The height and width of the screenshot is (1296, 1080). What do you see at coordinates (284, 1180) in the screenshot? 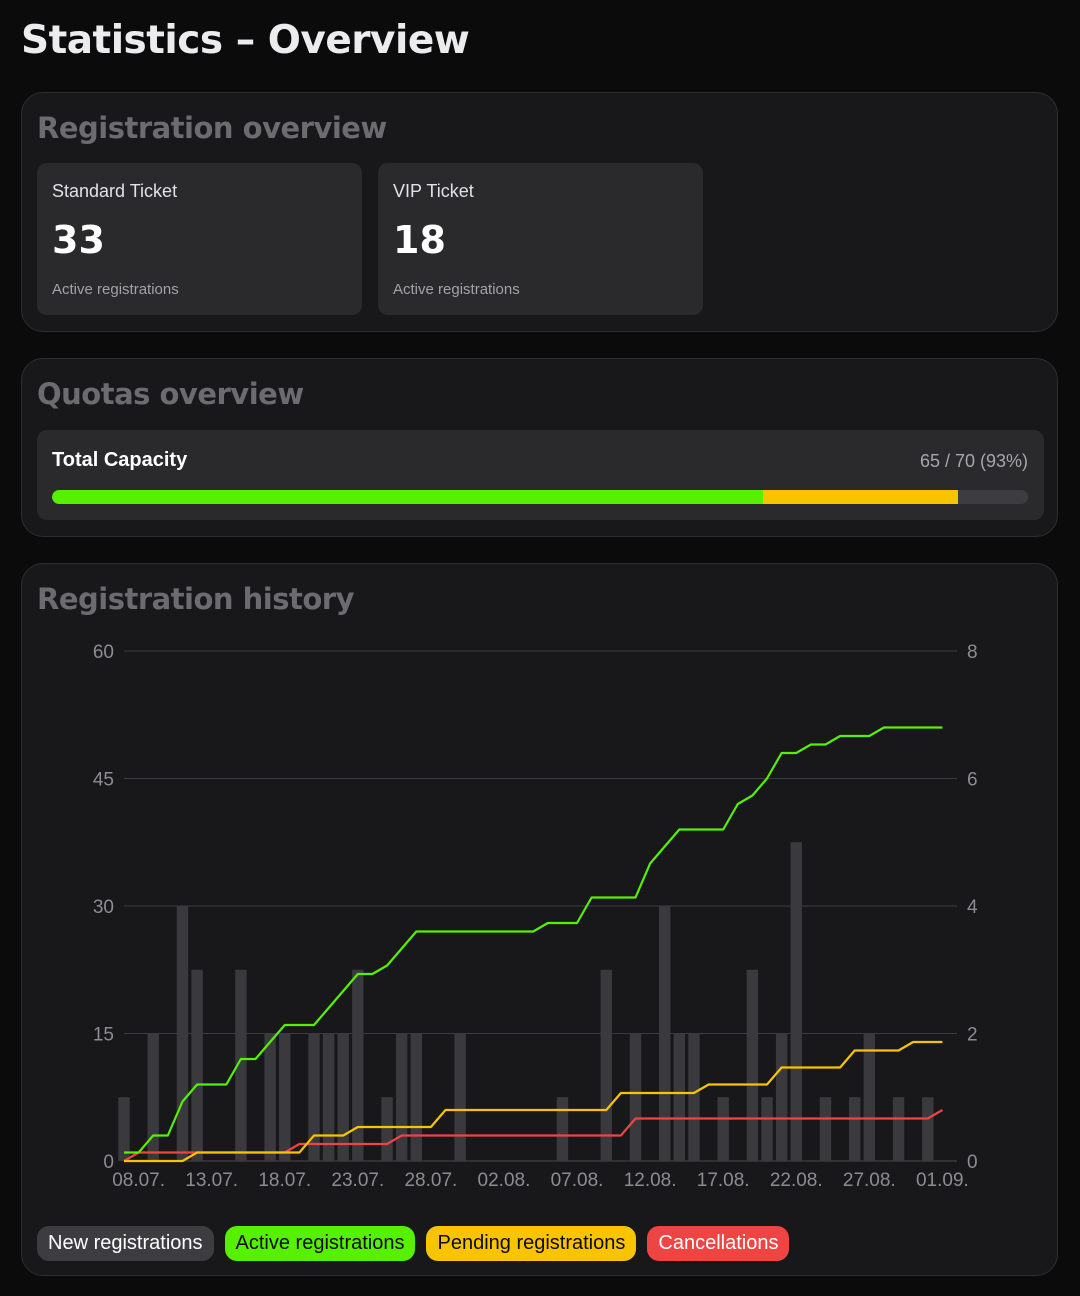
I see `x-tick-label: 18.07.` at bounding box center [284, 1180].